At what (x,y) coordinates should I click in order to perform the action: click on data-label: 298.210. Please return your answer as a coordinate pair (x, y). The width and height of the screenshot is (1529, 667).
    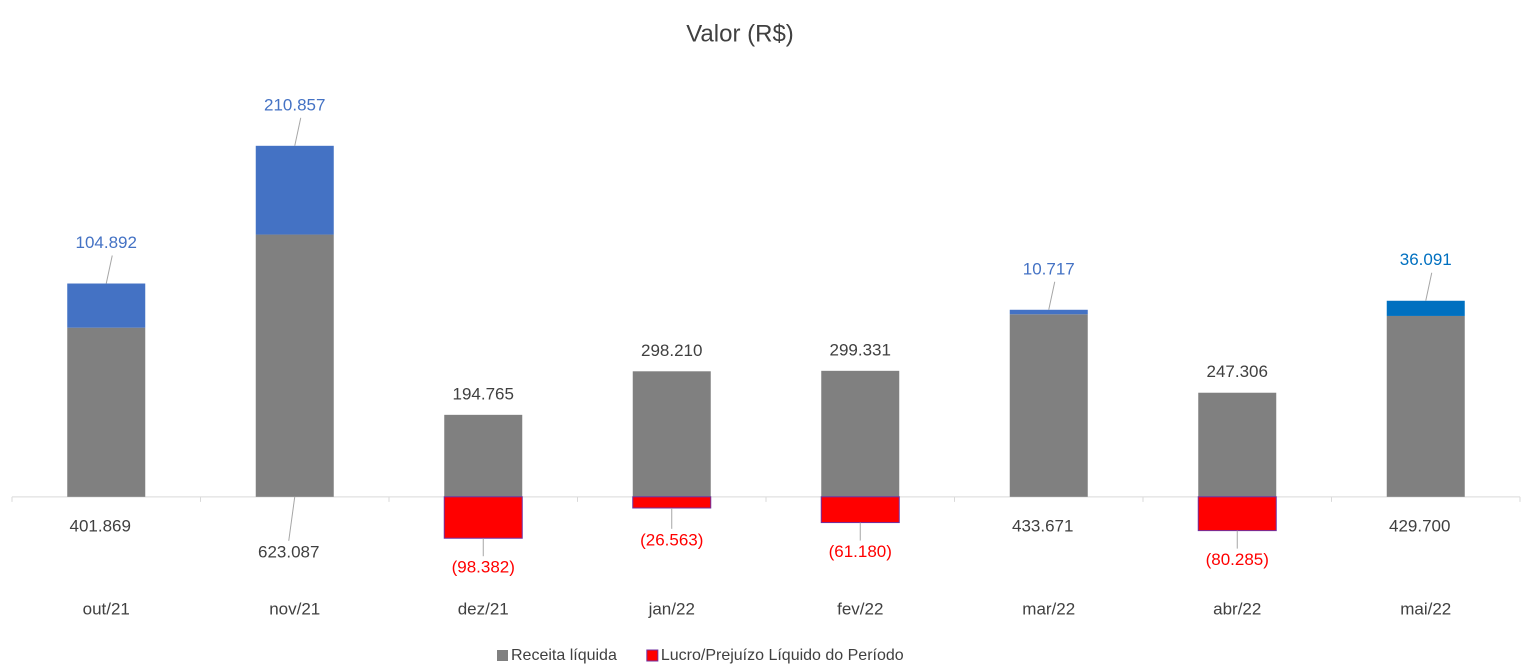
    Looking at the image, I should click on (671, 350).